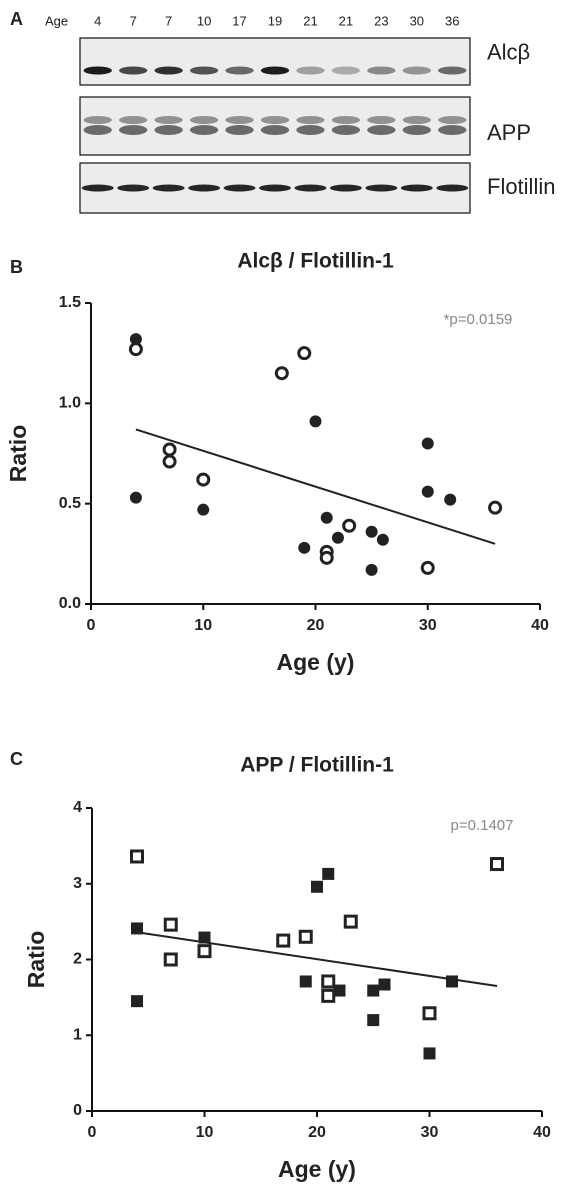 The width and height of the screenshot is (588, 1187). What do you see at coordinates (204, 20) in the screenshot?
I see `age-value: 10` at bounding box center [204, 20].